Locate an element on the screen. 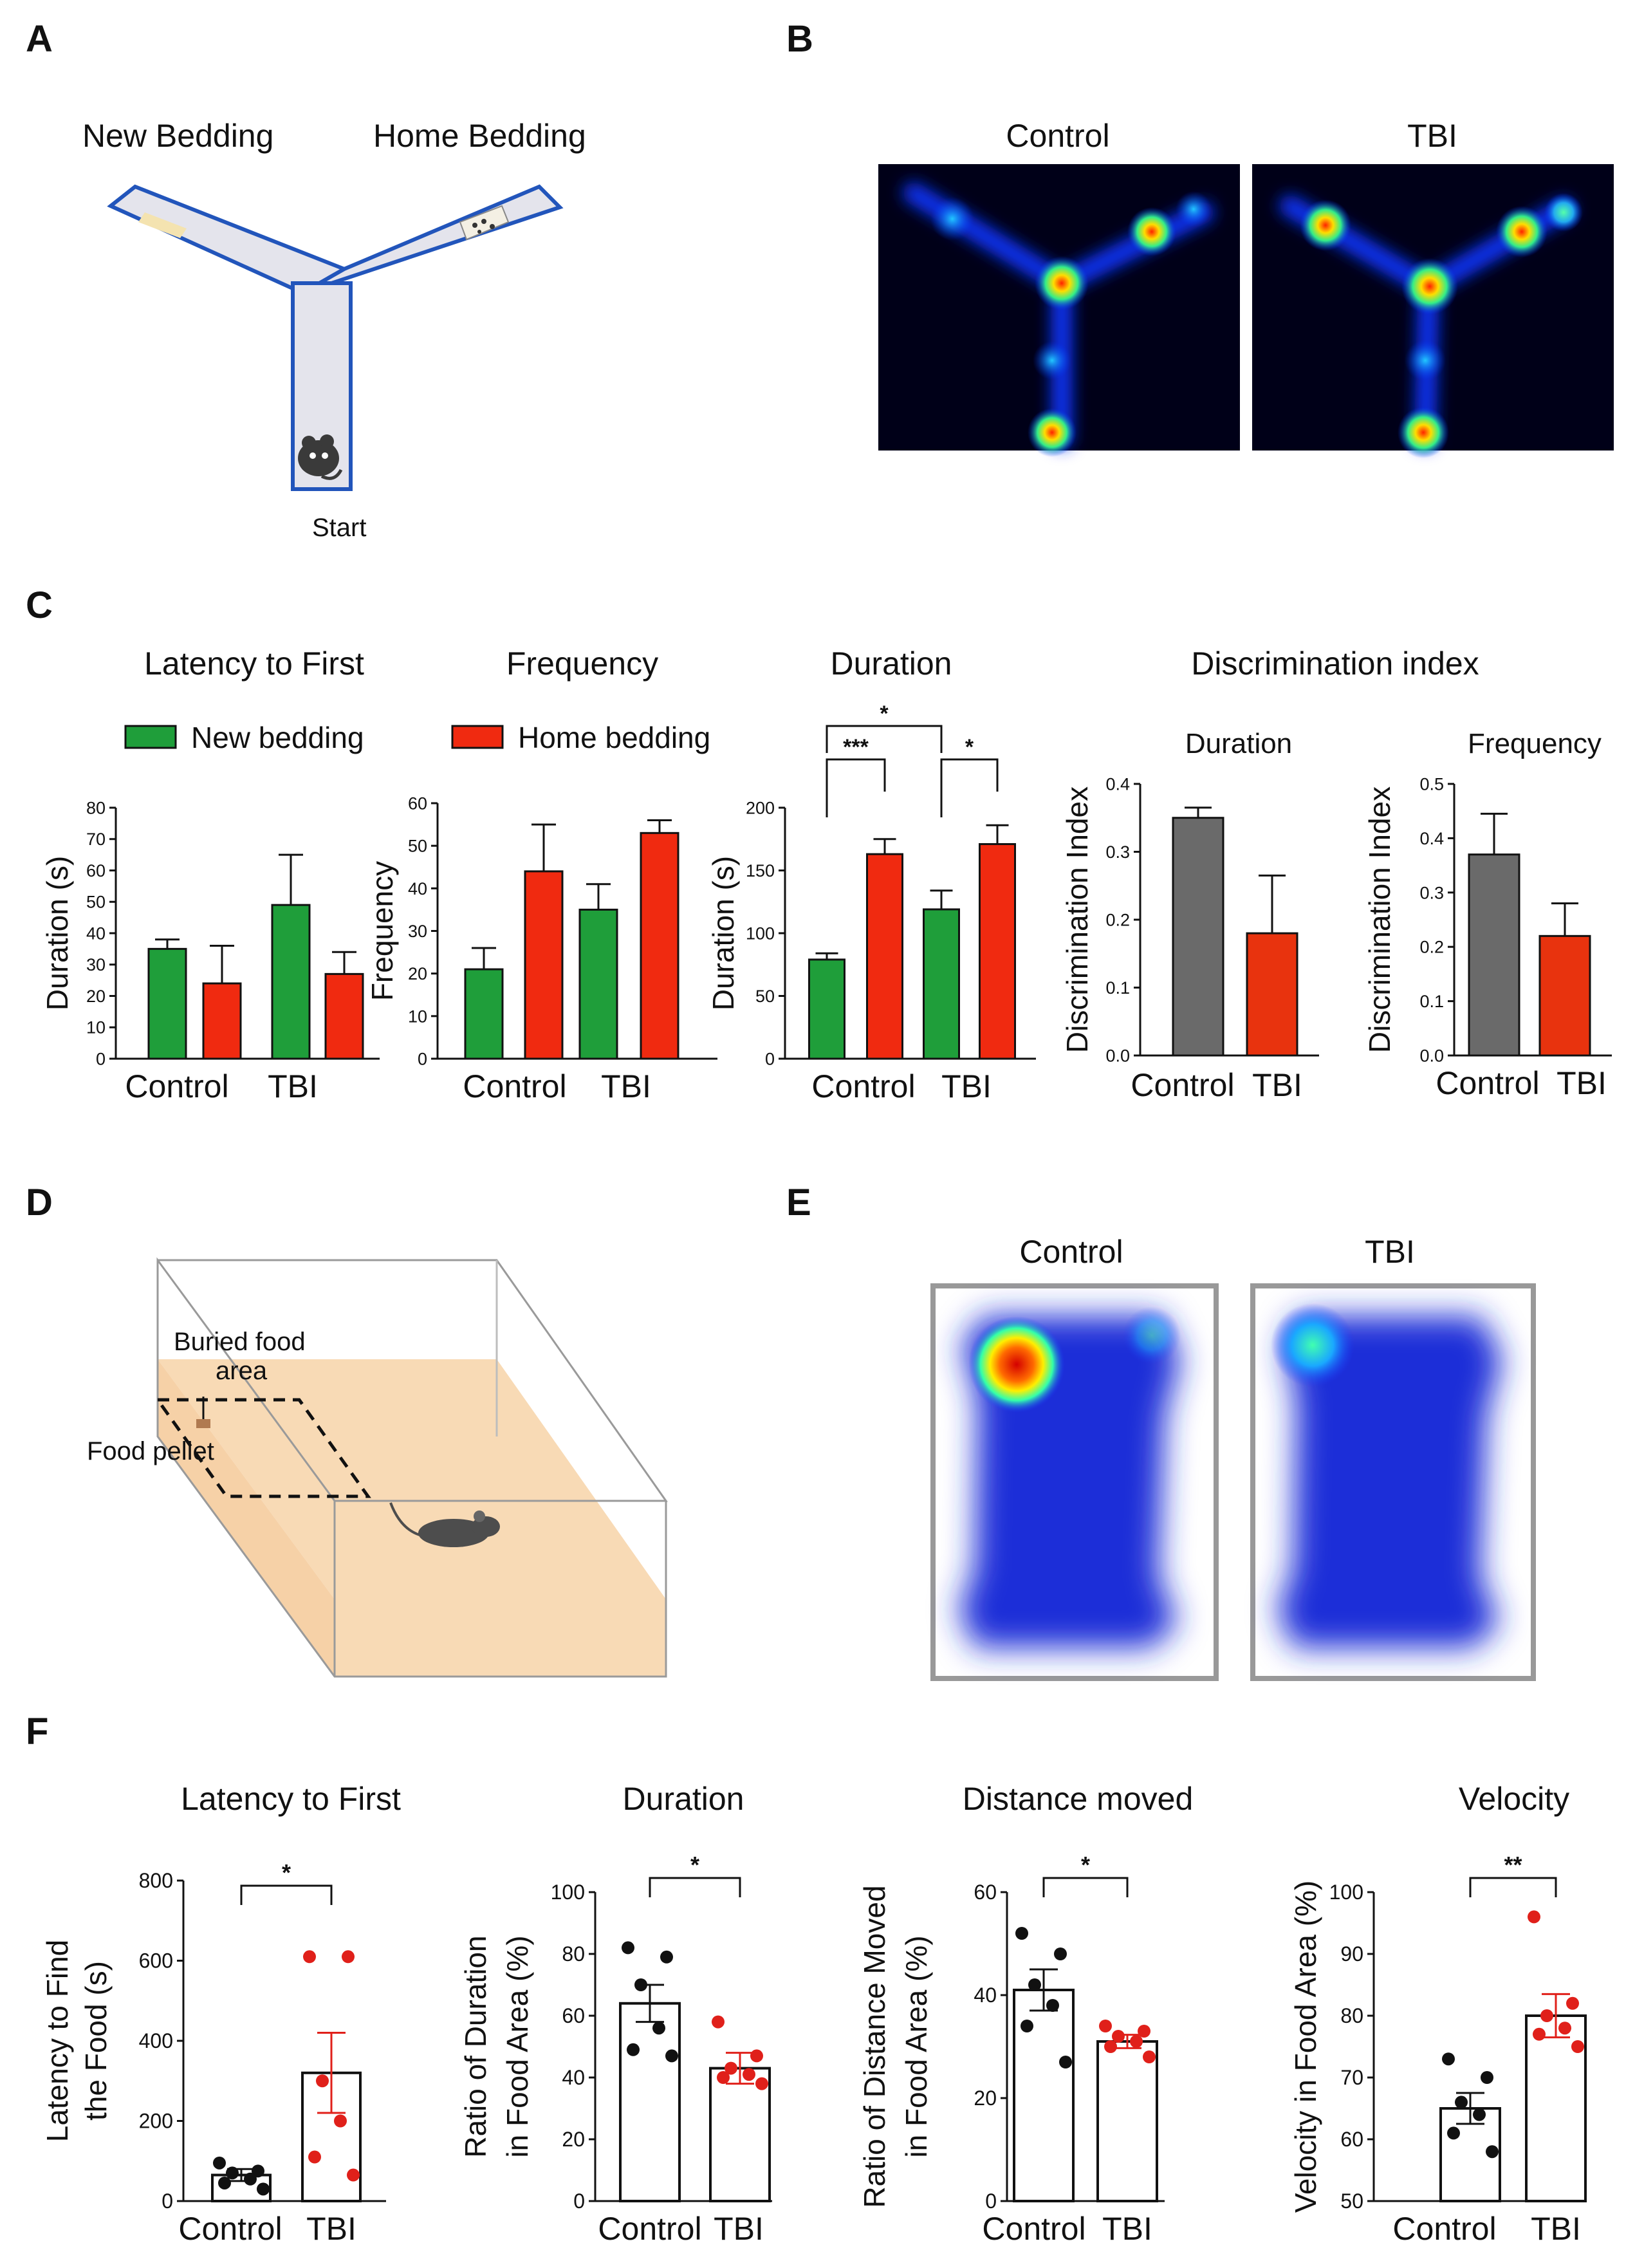 The width and height of the screenshot is (1635, 2268). y-tick-label: 0.0 is located at coordinates (1431, 1055).